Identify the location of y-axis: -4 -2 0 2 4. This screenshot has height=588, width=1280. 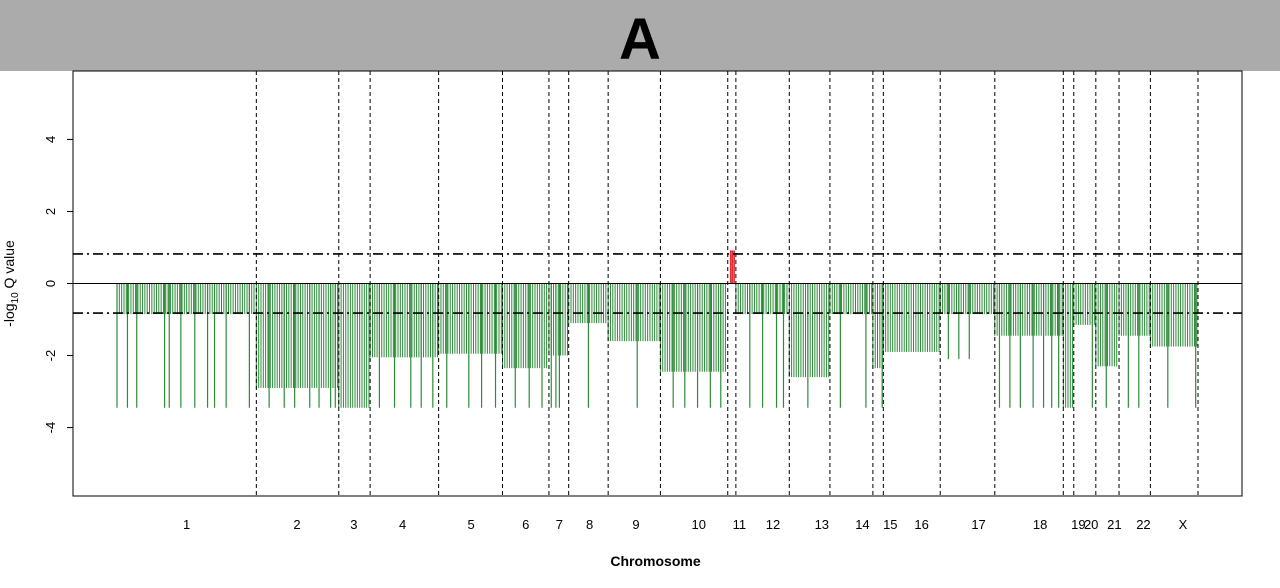
(58, 285).